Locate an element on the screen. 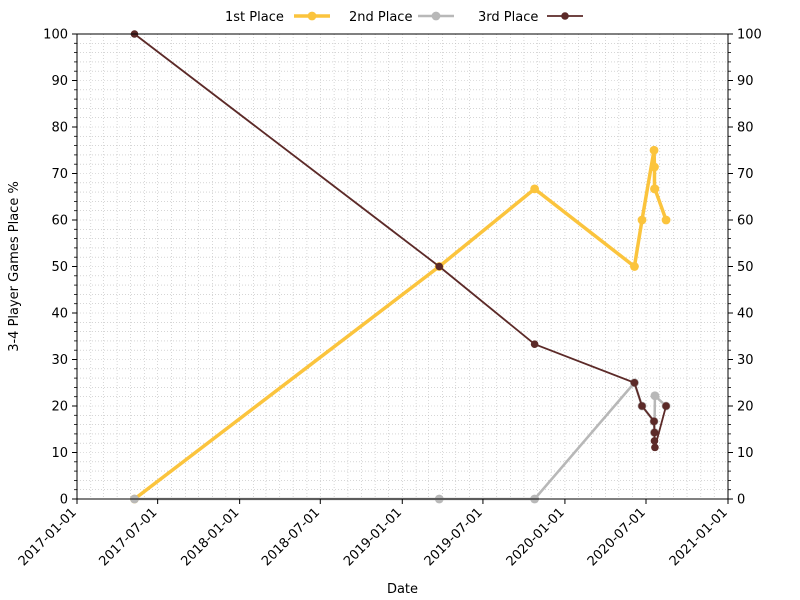 Image resolution: width=800 pixels, height=600 pixels. y-tick-label-left: 70 is located at coordinates (59, 174).